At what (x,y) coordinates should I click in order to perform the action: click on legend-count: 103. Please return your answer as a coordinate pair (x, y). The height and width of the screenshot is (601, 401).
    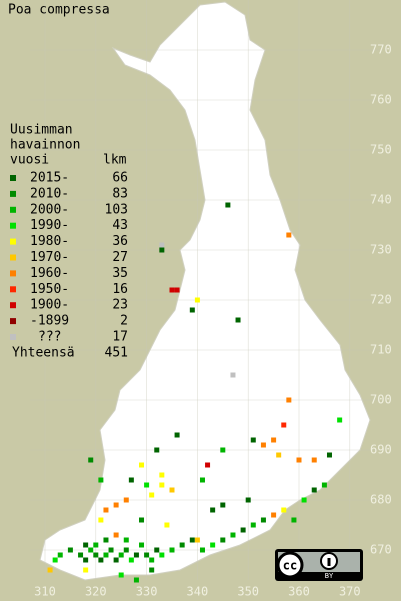
    Looking at the image, I should click on (116, 209).